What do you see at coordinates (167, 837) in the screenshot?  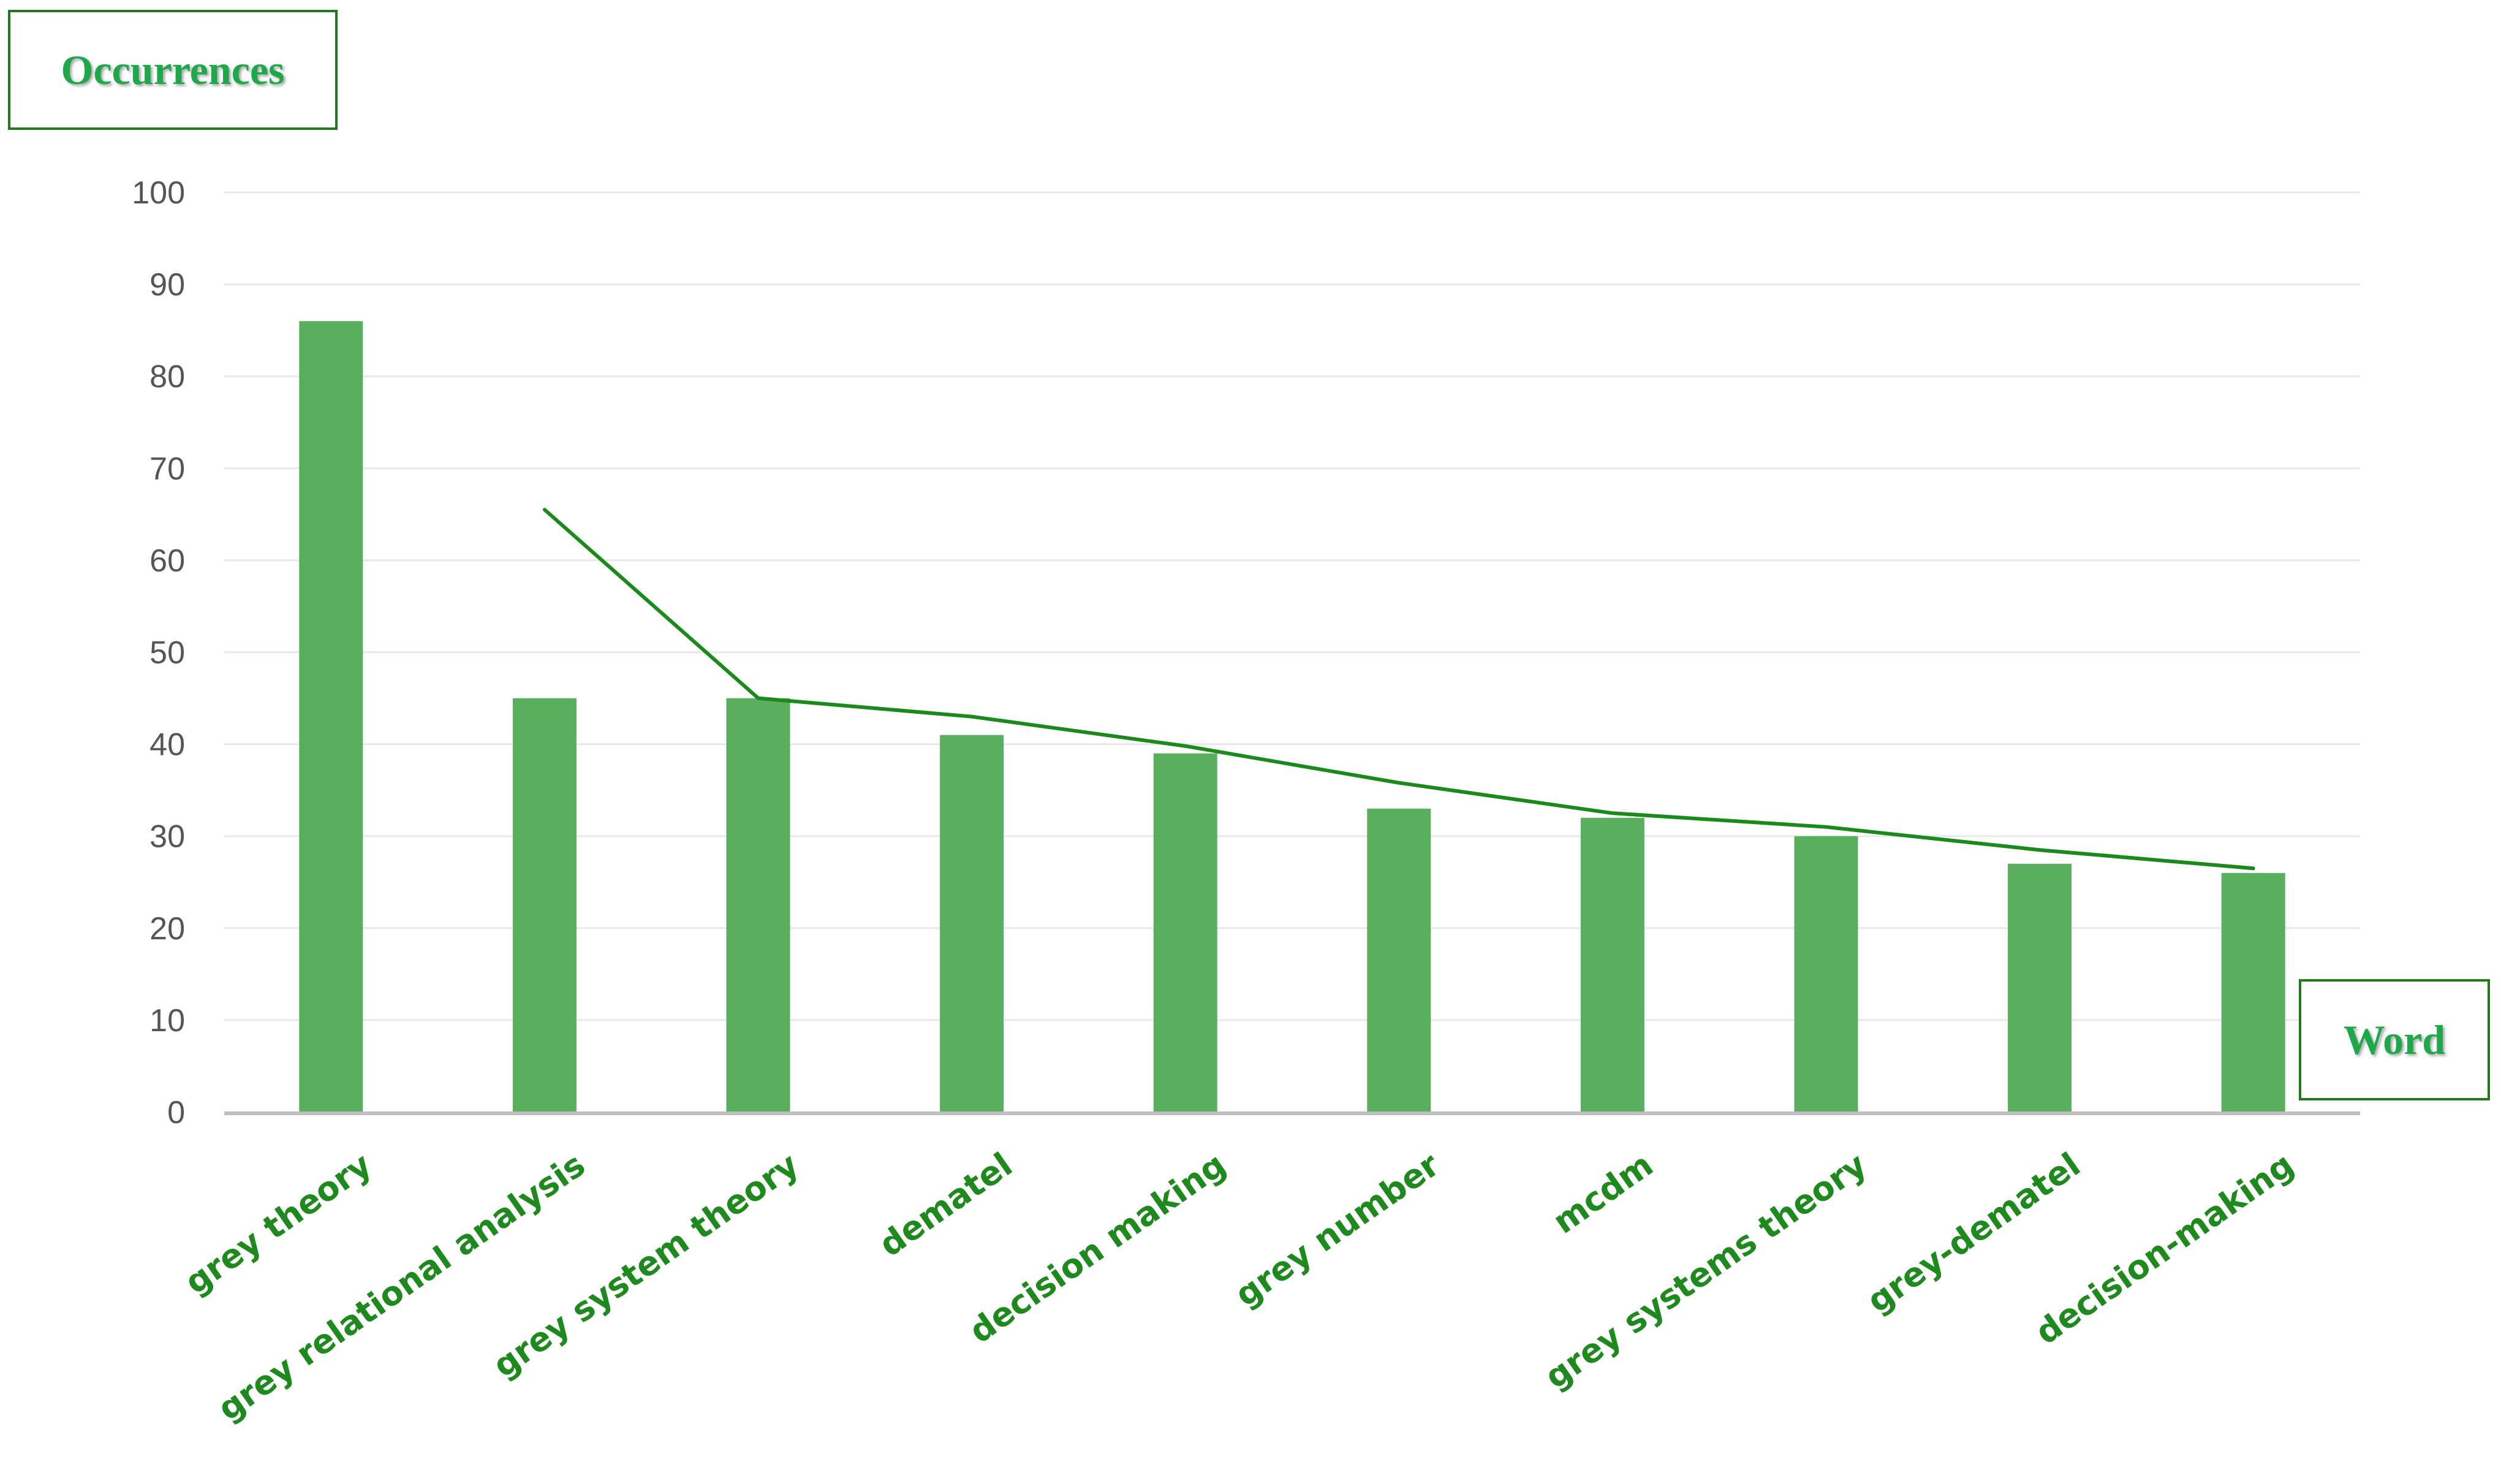 I see `y-tick-label: 30` at bounding box center [167, 837].